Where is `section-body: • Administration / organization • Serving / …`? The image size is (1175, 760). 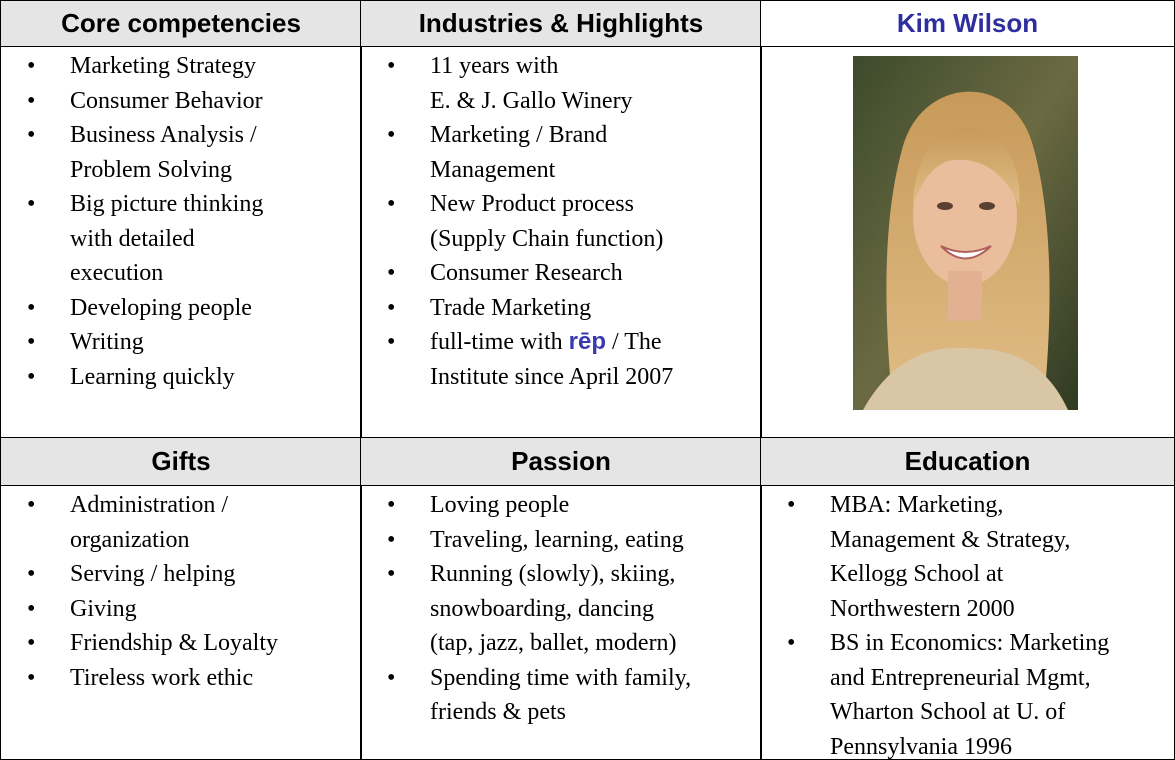 section-body: • Administration / organization • Serving / … is located at coordinates (181, 622).